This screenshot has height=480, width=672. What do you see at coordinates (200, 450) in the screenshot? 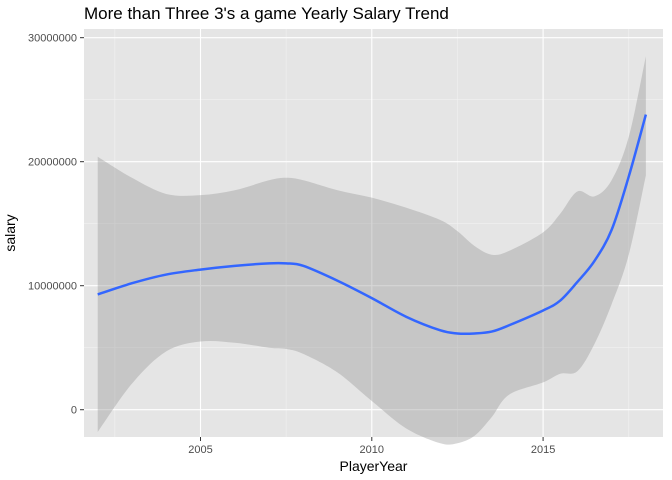
I see `x-tick-label: 2005` at bounding box center [200, 450].